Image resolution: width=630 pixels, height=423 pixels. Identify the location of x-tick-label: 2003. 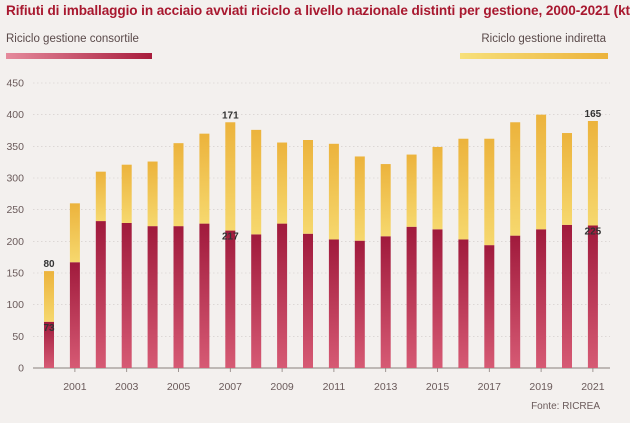
(127, 387).